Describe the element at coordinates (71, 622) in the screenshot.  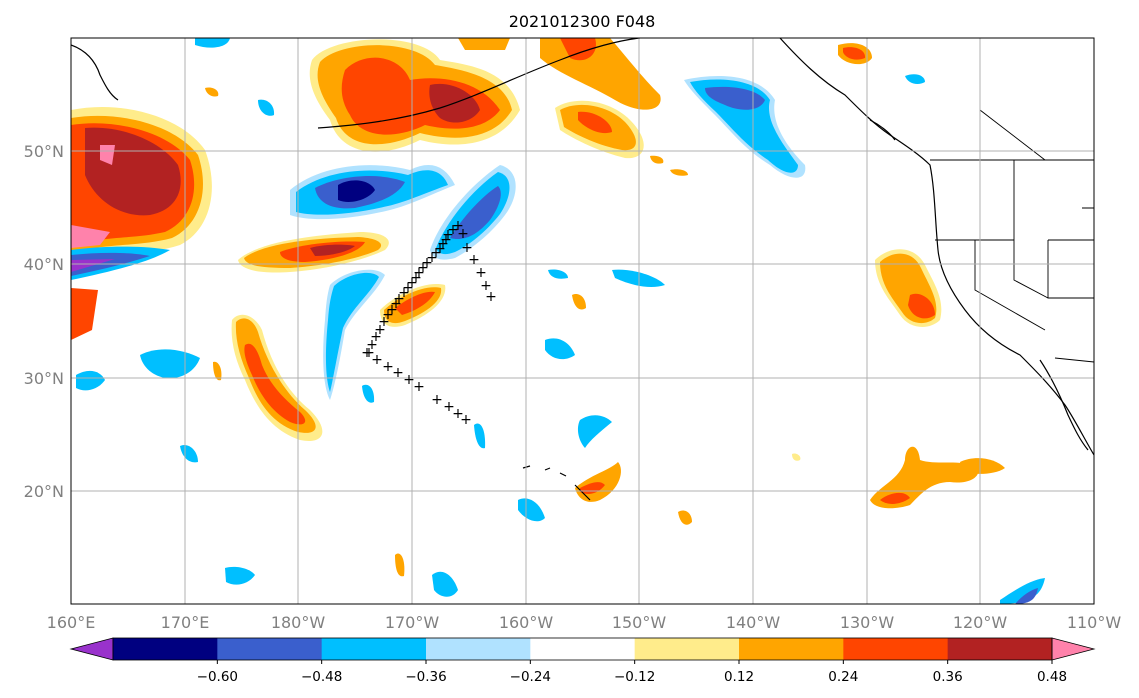
I see `lon-tick-label: 160°E` at that location.